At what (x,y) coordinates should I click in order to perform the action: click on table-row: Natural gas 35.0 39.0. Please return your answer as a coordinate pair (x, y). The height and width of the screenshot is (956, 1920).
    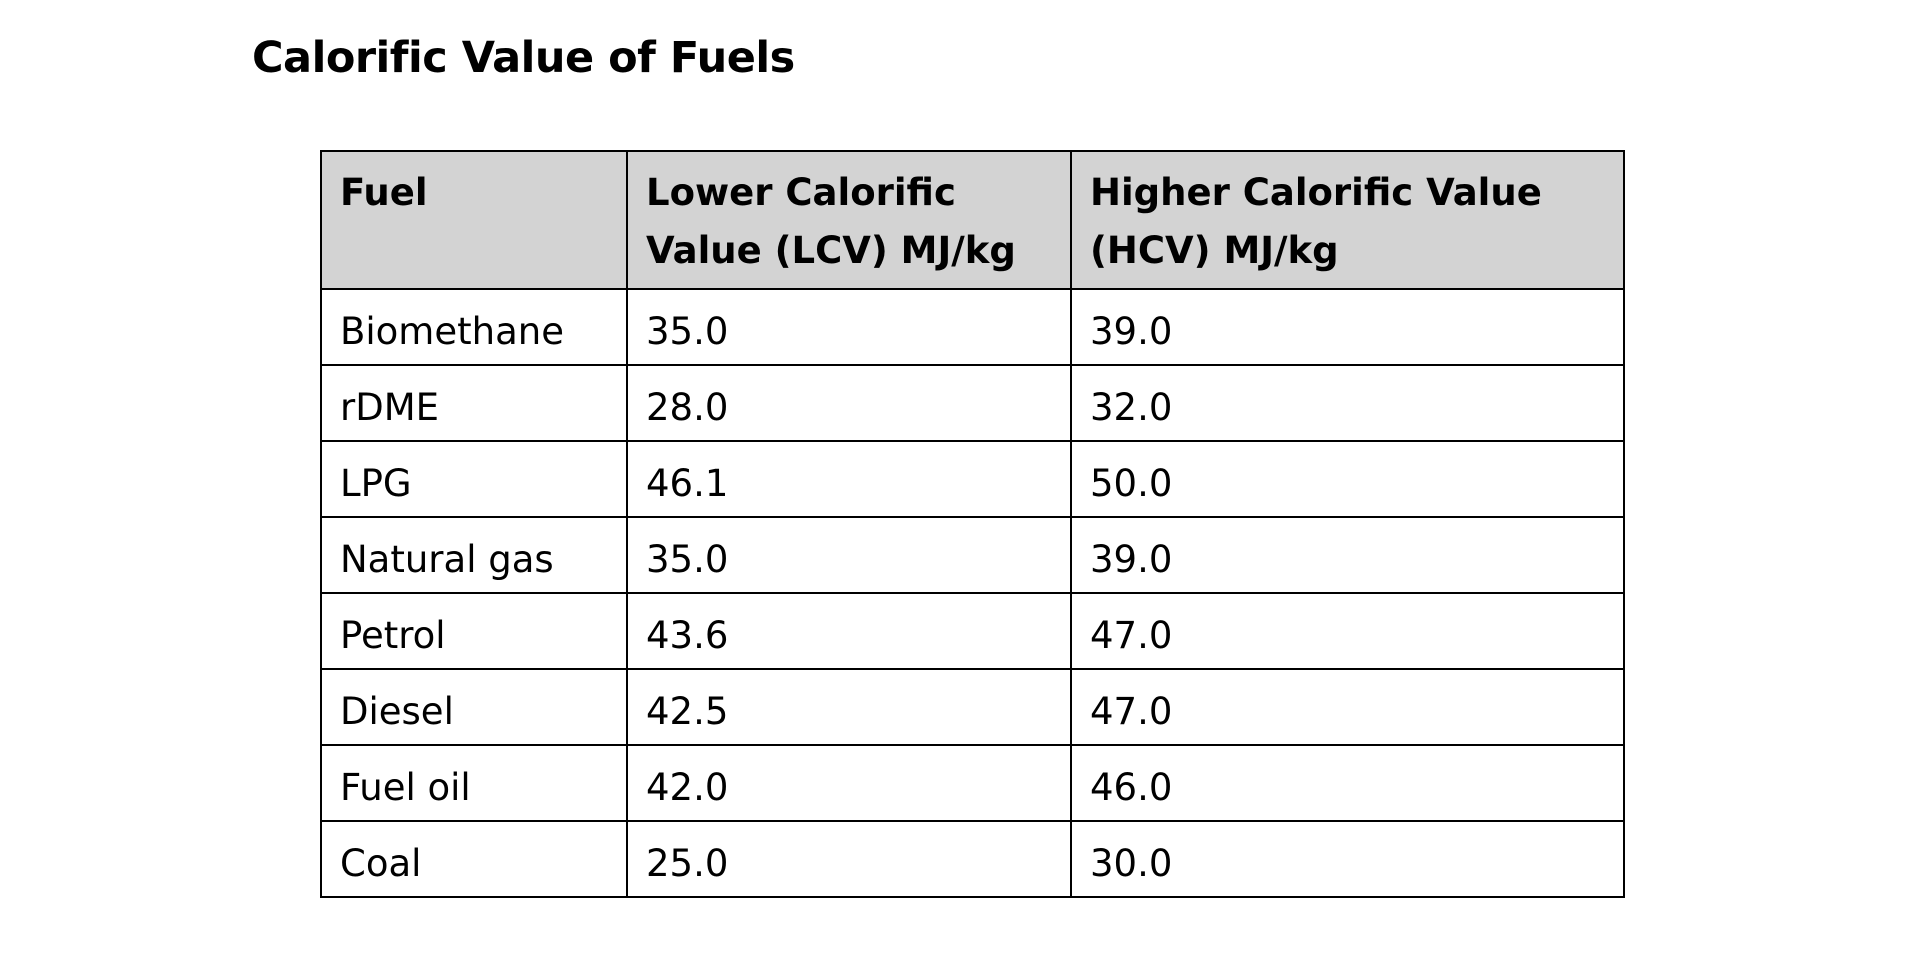
    Looking at the image, I should click on (972, 555).